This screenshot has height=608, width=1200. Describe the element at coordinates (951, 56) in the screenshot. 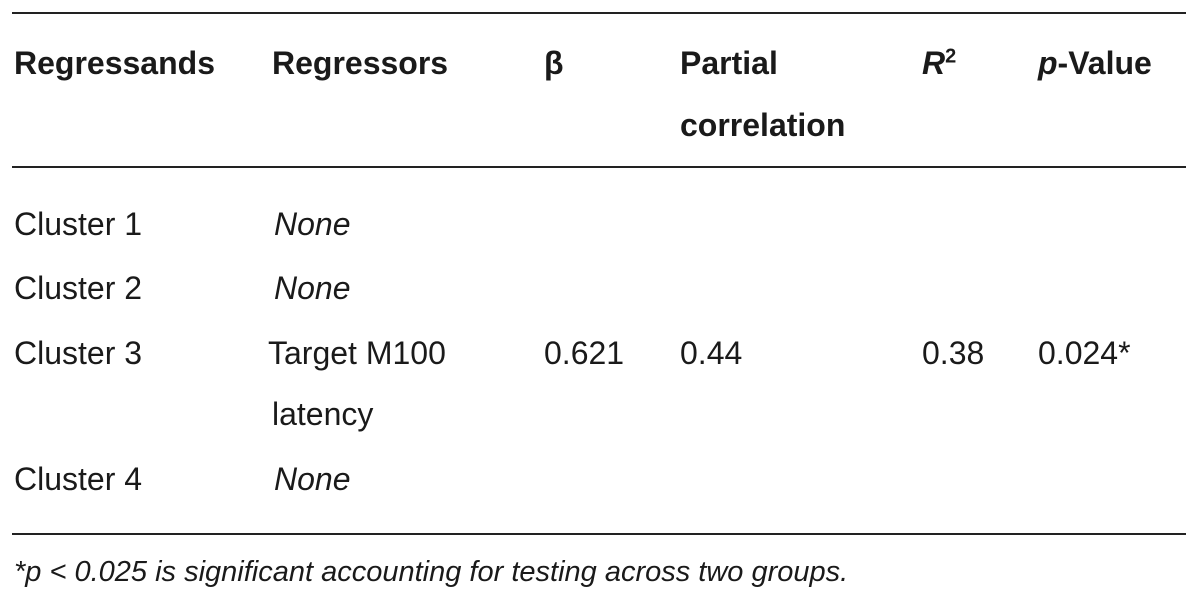

I see `header-r-squared-sup: 2` at that location.